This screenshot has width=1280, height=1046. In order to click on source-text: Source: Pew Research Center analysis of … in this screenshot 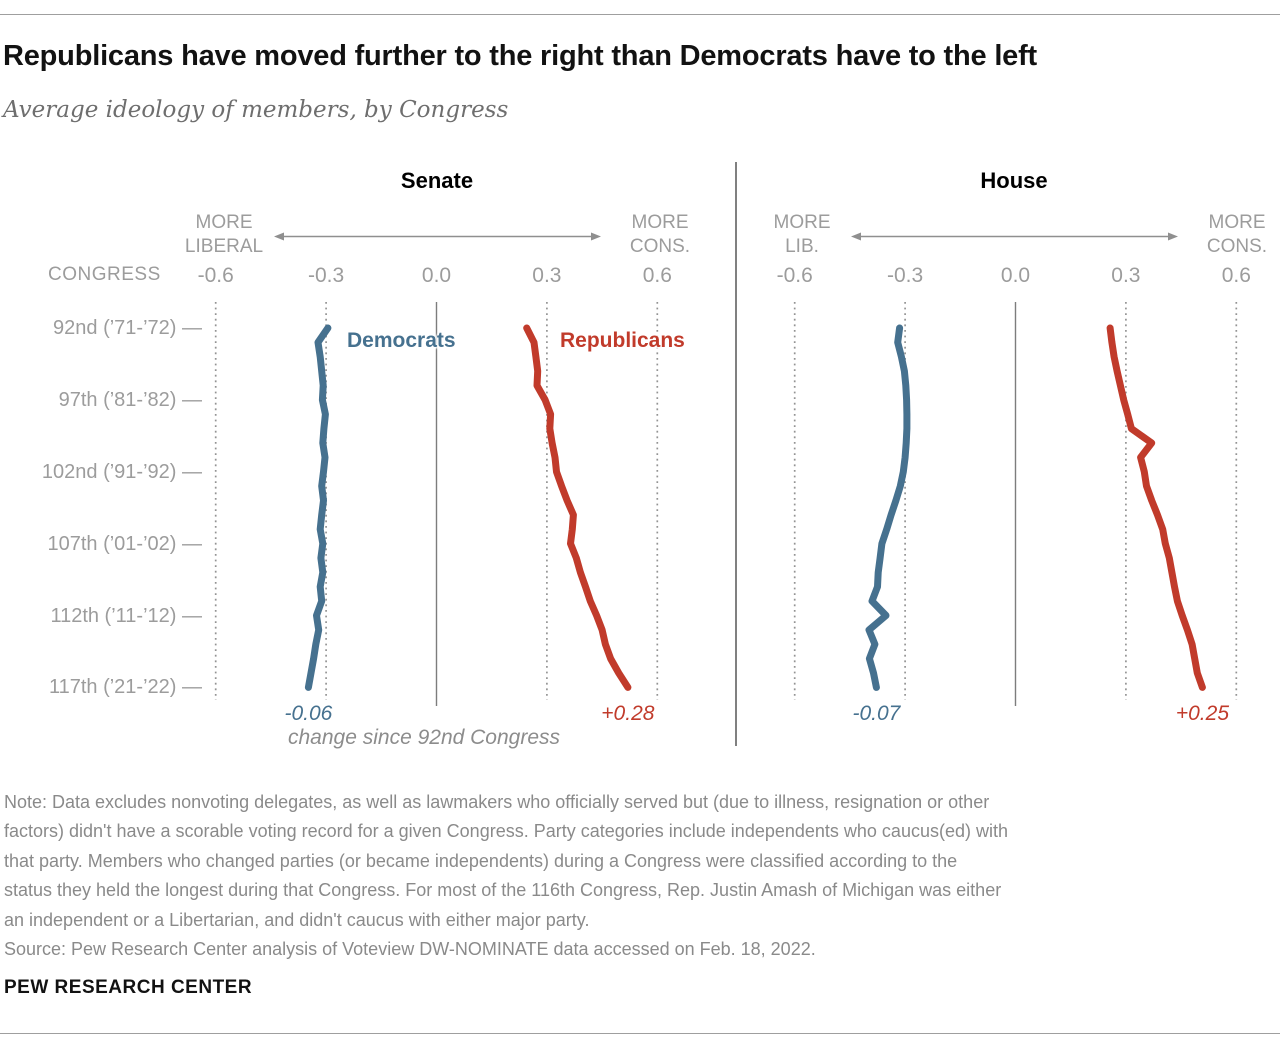, I will do `click(410, 949)`.